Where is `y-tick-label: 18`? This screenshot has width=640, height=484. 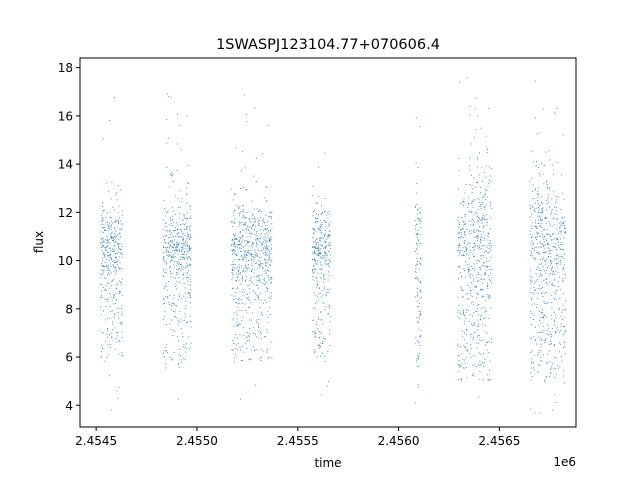 y-tick-label: 18 is located at coordinates (65, 68).